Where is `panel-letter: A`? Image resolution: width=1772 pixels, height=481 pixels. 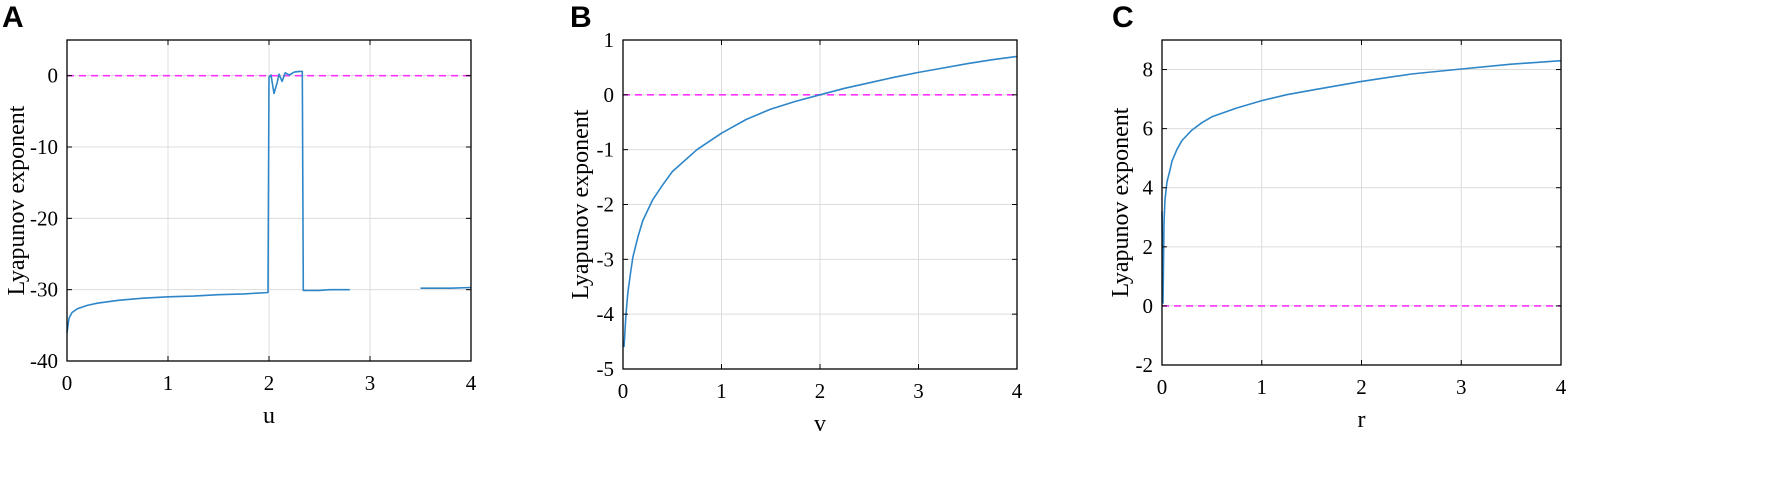 panel-letter: A is located at coordinates (13, 17).